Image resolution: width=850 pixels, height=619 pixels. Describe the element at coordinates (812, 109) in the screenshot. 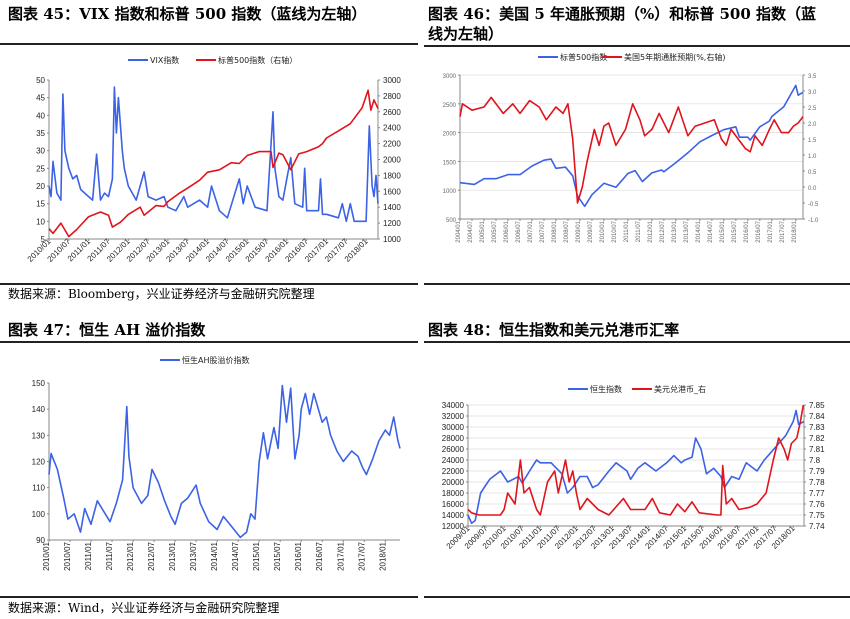

I see `right-axis-tick-label: 2.5` at that location.